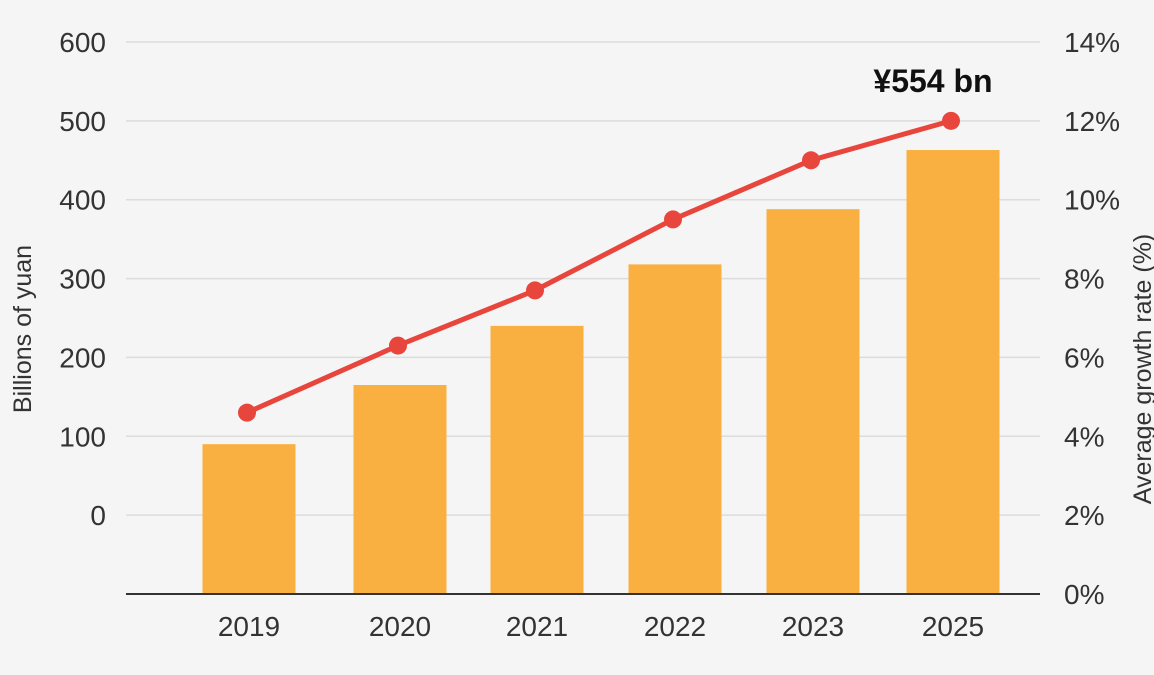  Describe the element at coordinates (82, 42) in the screenshot. I see `left-tick-label: 600` at that location.